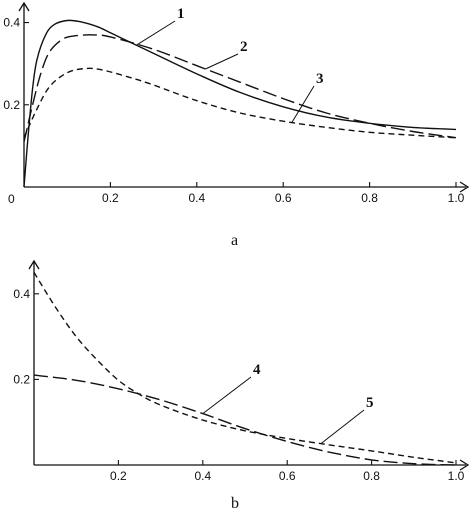 The height and width of the screenshot is (516, 474). I want to click on panel-b-caption: b, so click(235, 503).